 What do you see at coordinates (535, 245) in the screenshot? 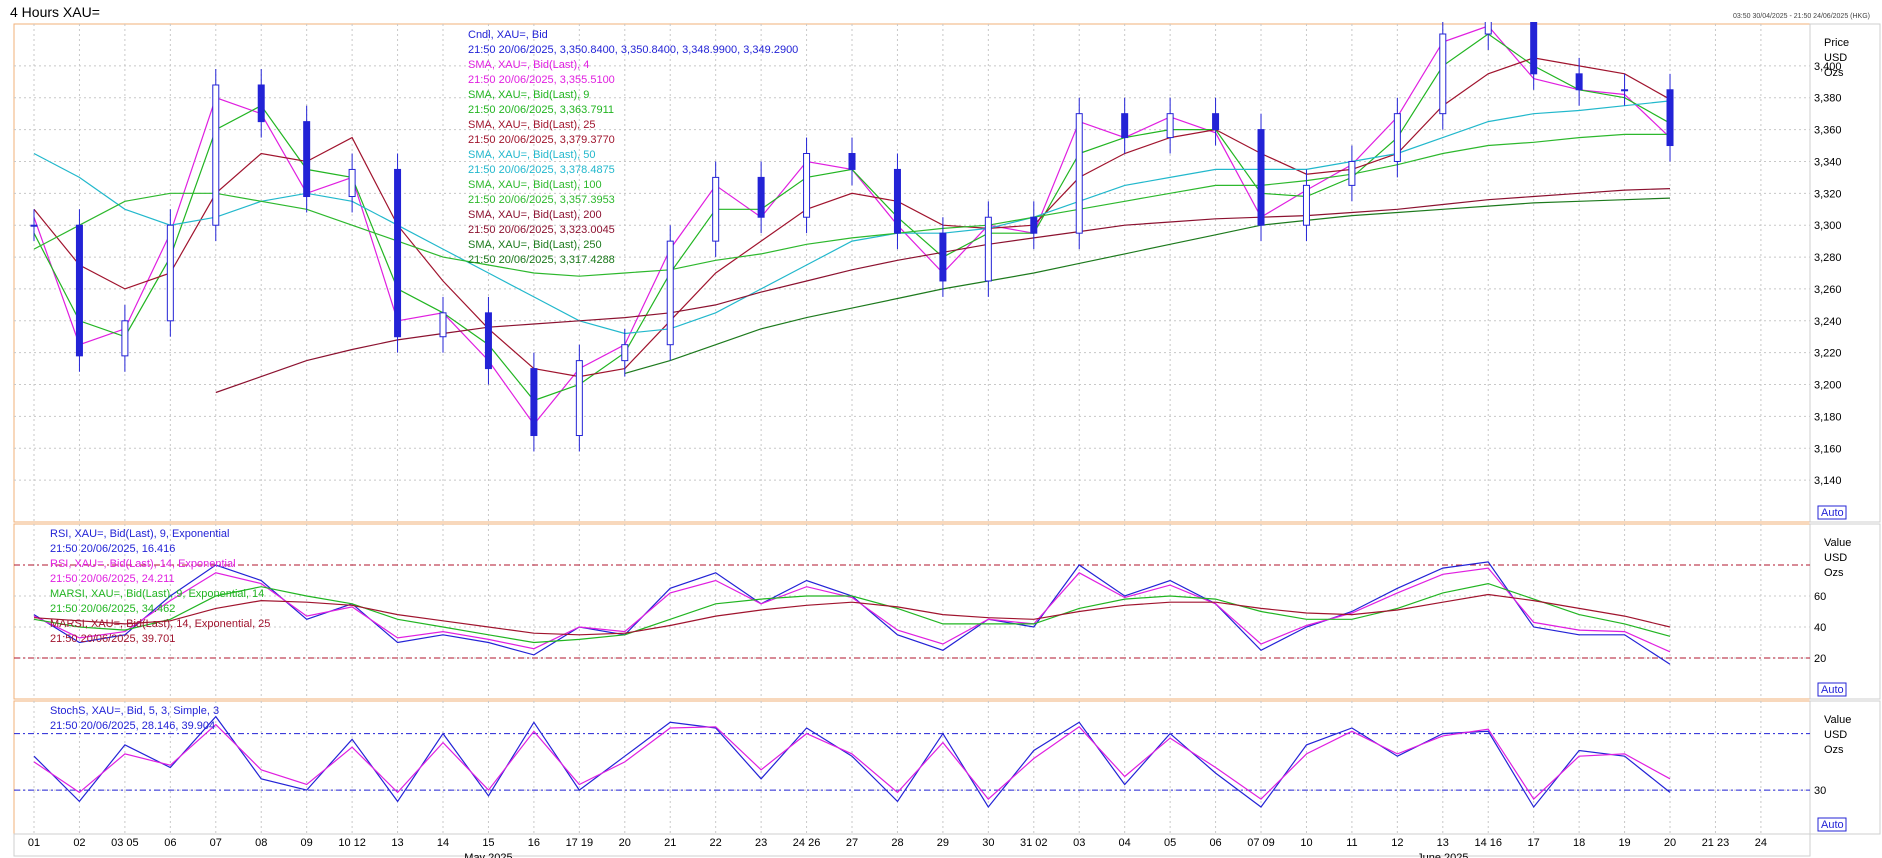
I see `price-legend-entry: SMA, XAU=, Bid(Last), 250` at bounding box center [535, 245].